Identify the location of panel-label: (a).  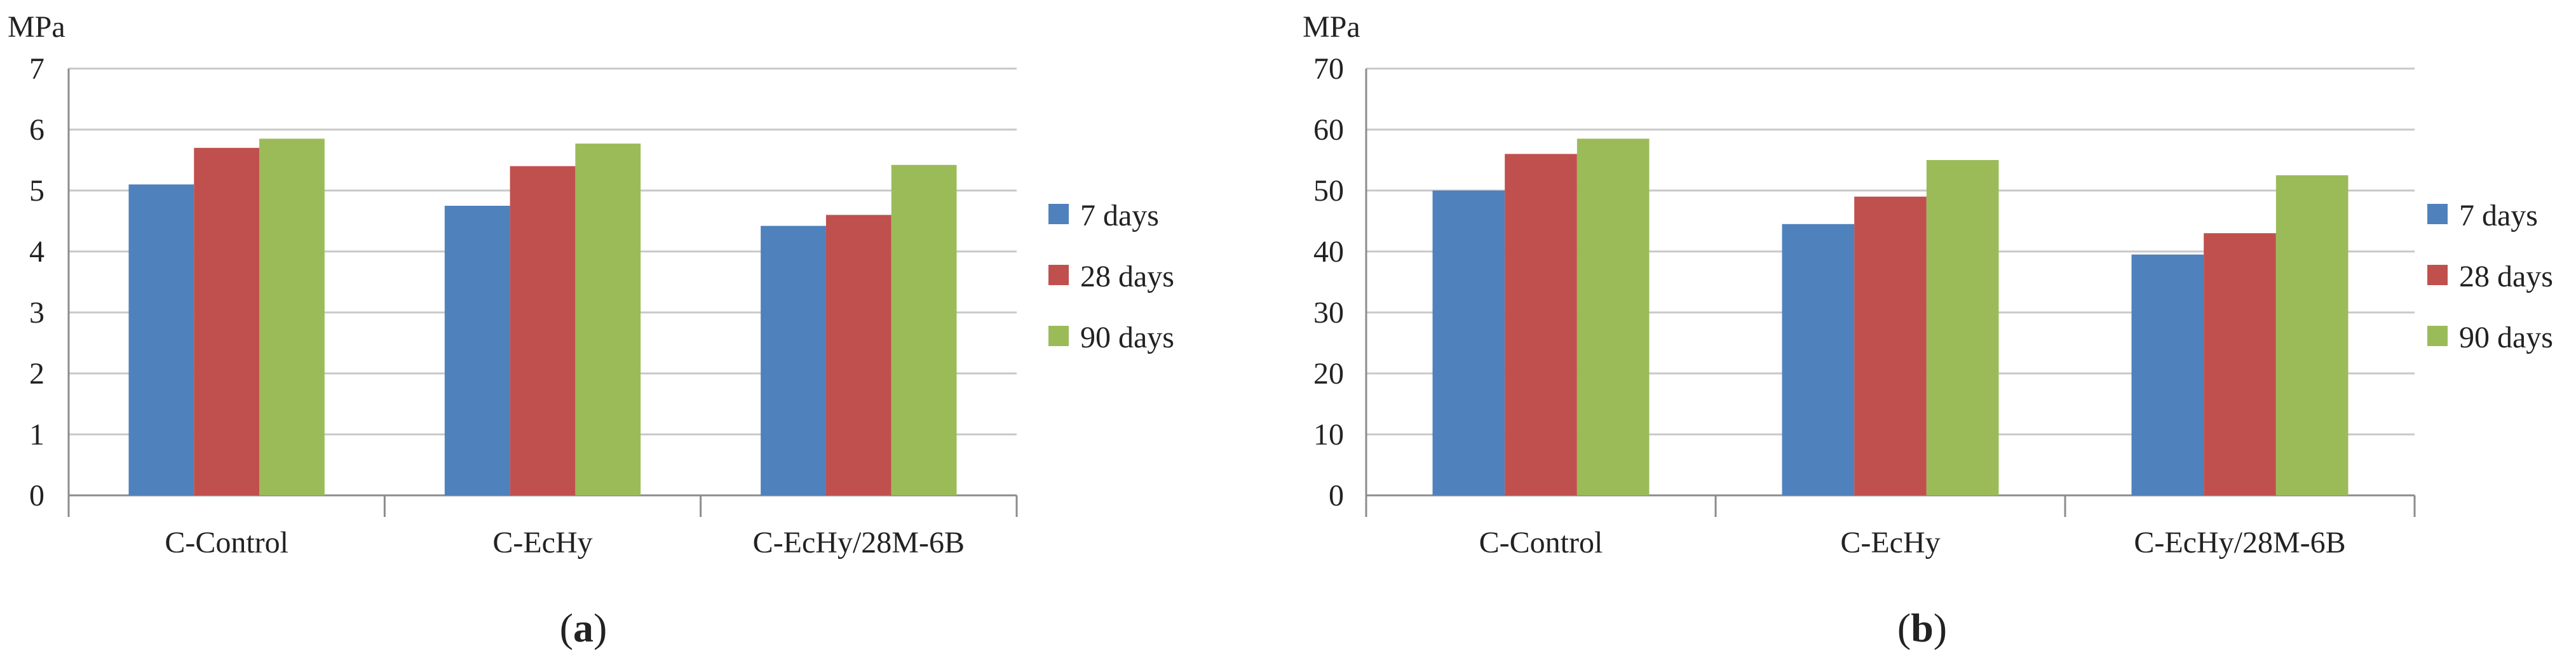
(583, 627).